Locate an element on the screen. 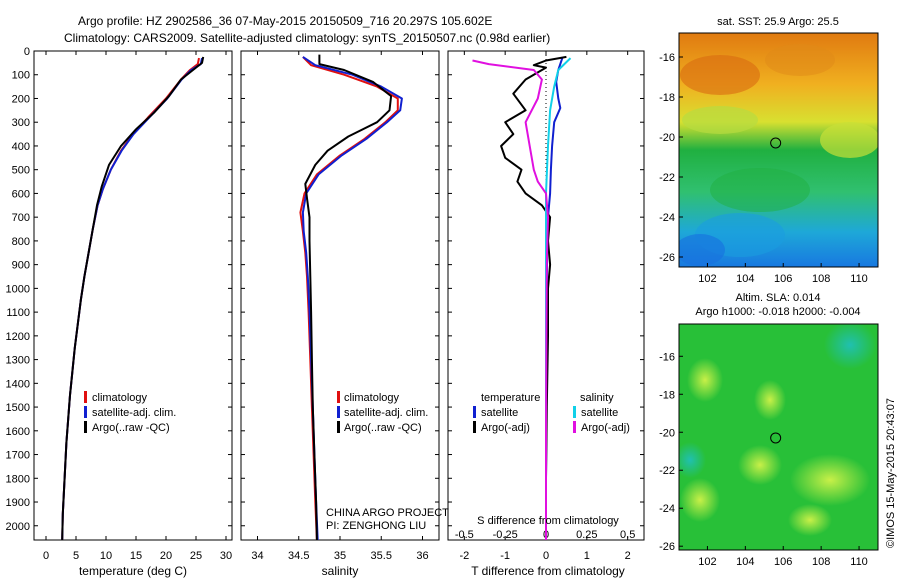 This screenshot has height=580, width=900. difference-legend-salinity: salinity satellite Argo(-adj) is located at coordinates (601, 413).